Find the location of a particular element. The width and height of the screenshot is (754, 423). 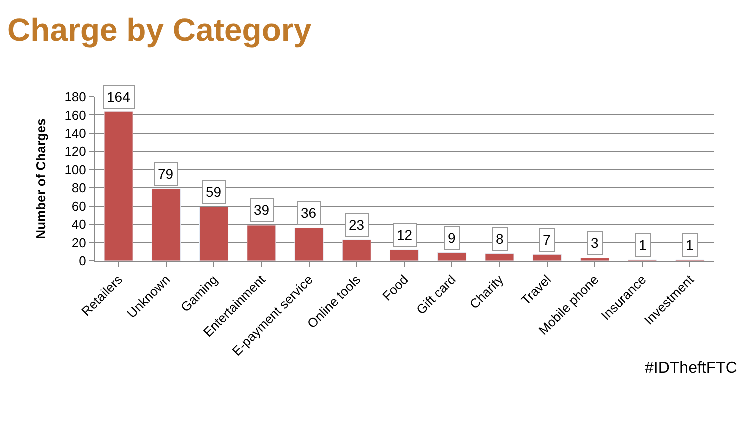

y-tick-label: 120 is located at coordinates (75, 152).